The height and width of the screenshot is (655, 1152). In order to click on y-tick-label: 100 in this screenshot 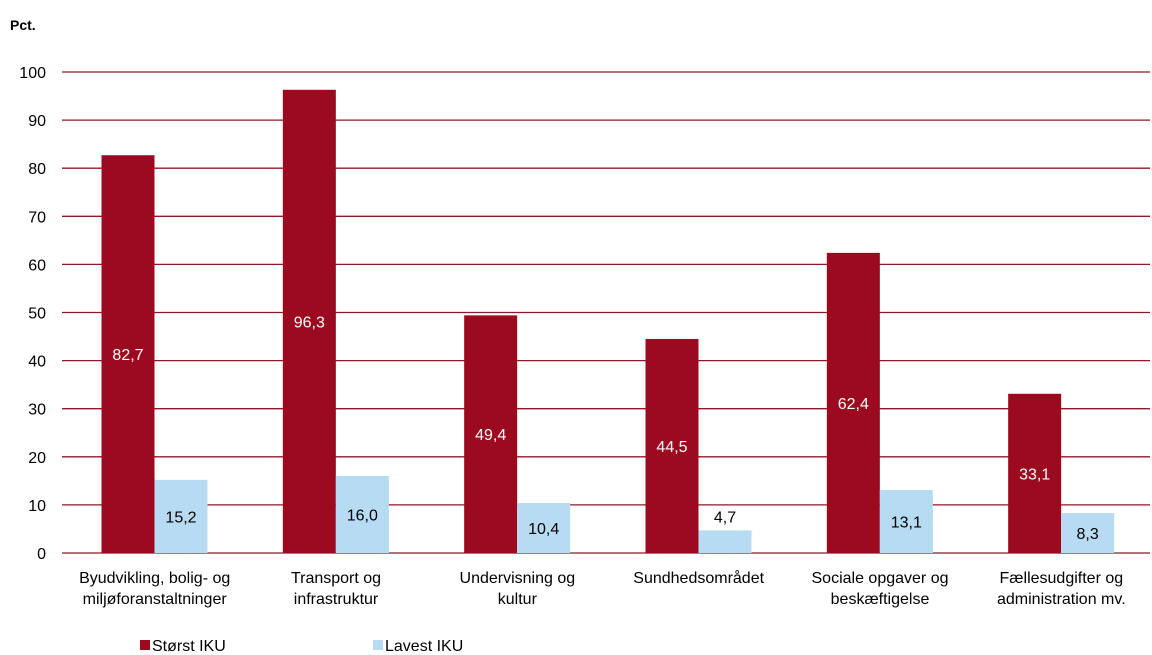, I will do `click(32, 73)`.